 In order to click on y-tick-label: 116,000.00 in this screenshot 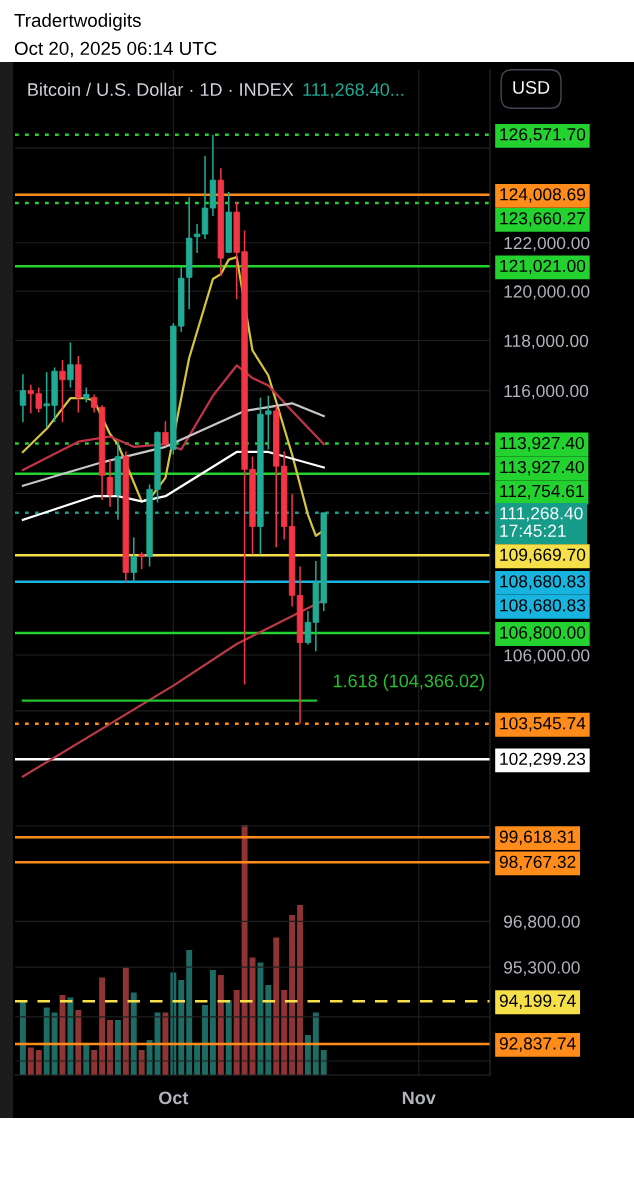, I will do `click(546, 392)`.